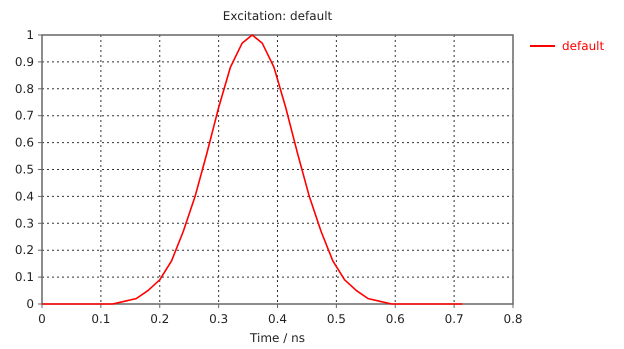  Describe the element at coordinates (395, 319) in the screenshot. I see `x-tick-label: 0.6` at that location.